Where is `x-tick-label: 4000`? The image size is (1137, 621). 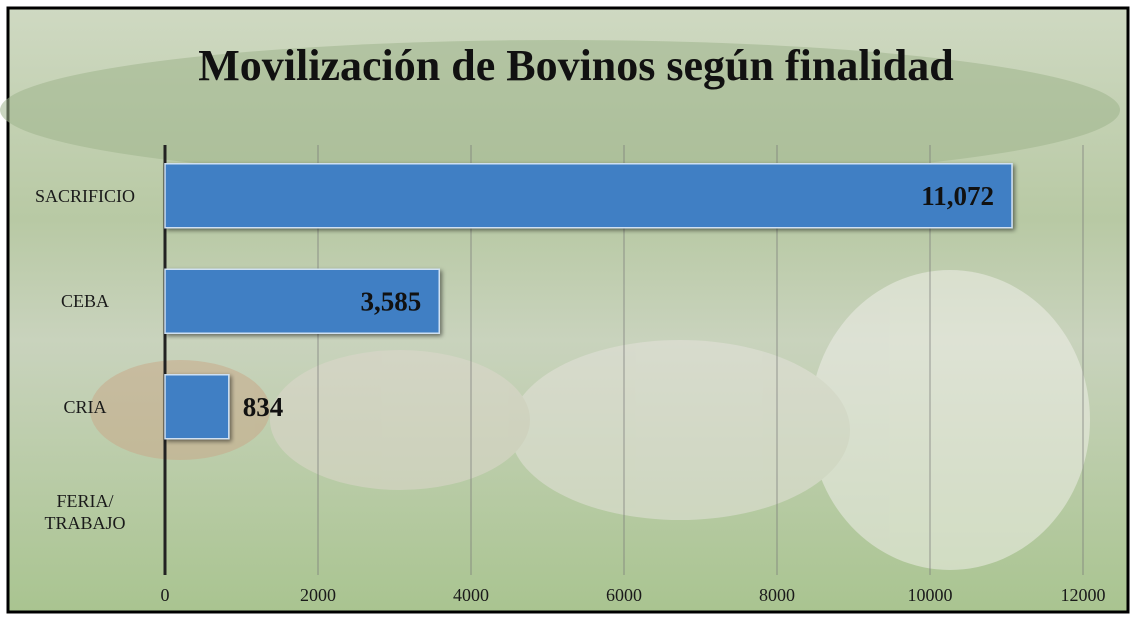
x-tick-label: 4000 is located at coordinates (471, 595).